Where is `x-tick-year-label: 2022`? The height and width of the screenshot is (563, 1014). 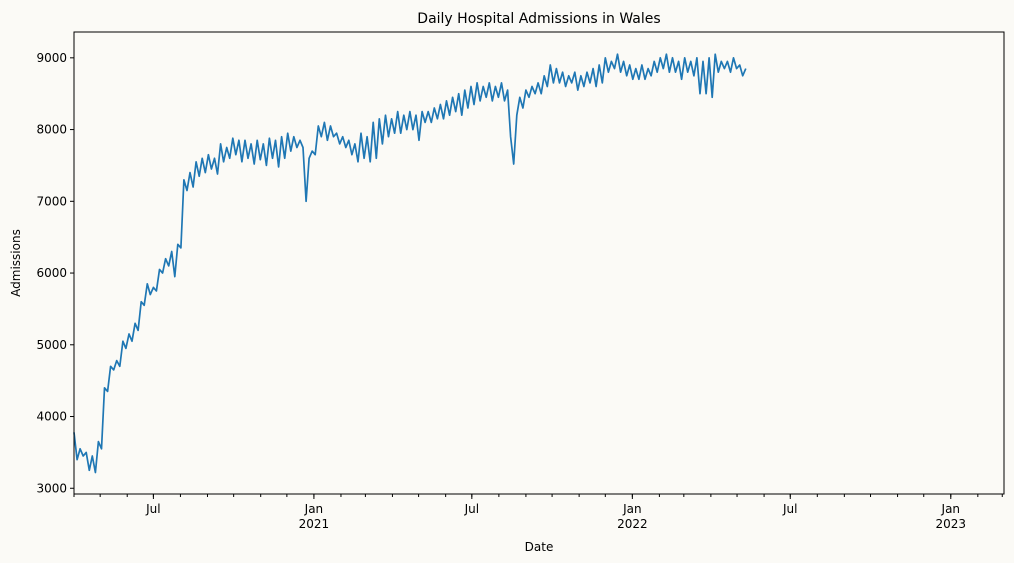 x-tick-year-label: 2022 is located at coordinates (632, 524).